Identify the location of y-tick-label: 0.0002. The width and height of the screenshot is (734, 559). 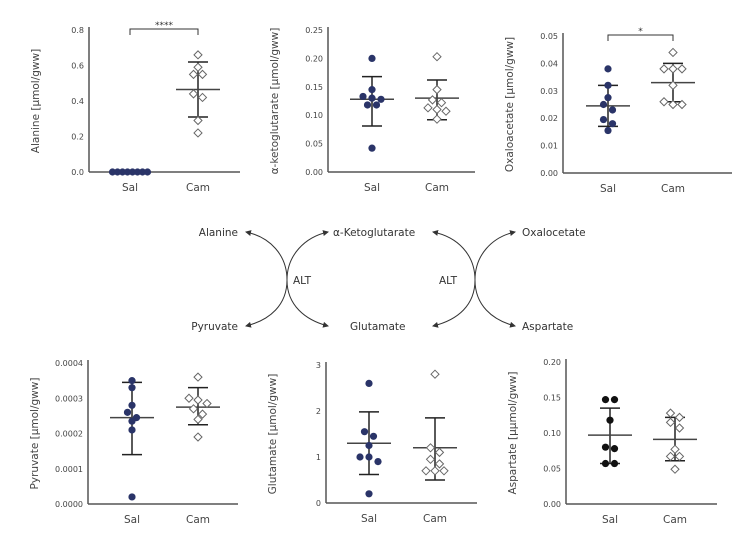
(69, 434).